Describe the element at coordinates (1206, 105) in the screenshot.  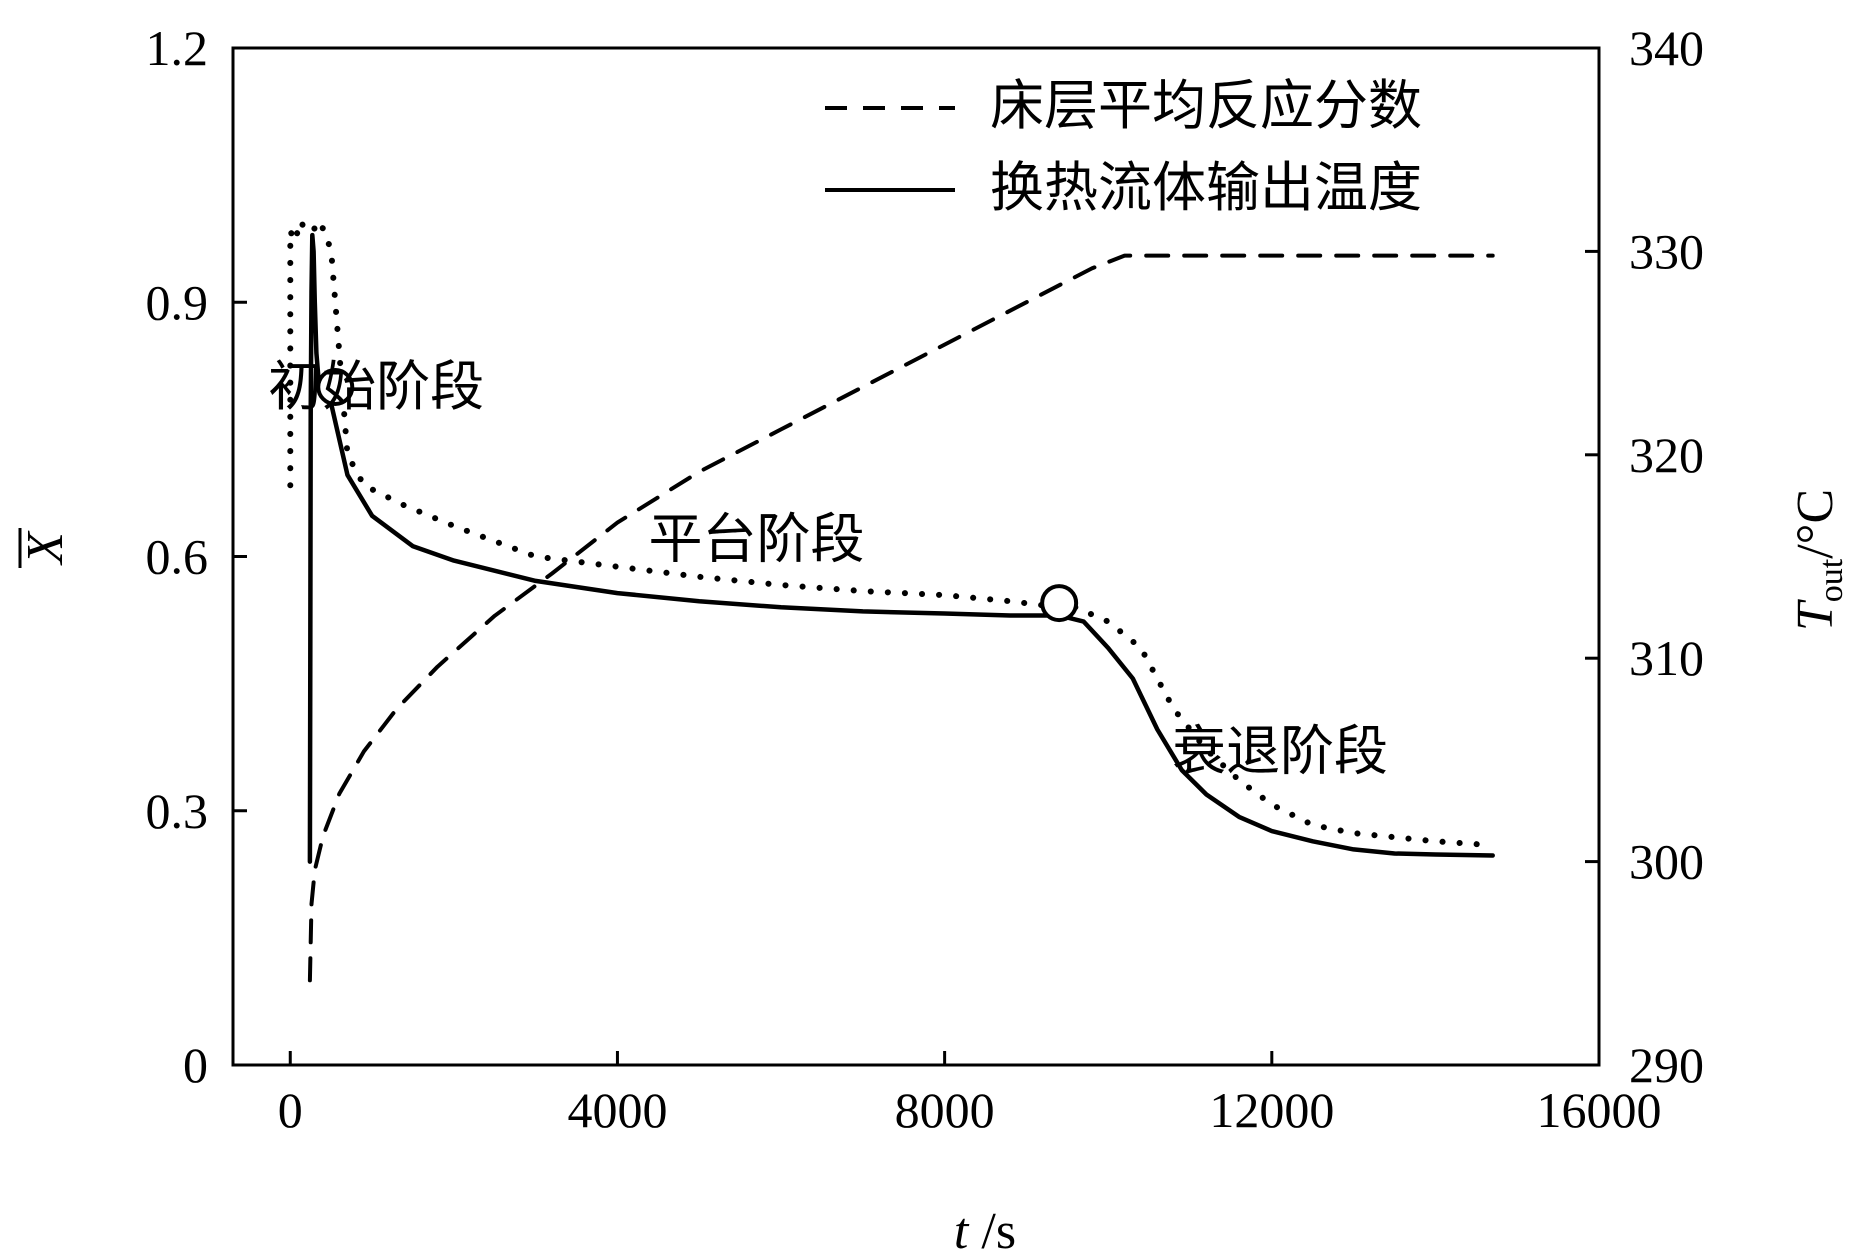
I see `legend-label-reaction-fraction: 床层平均反应分数` at that location.